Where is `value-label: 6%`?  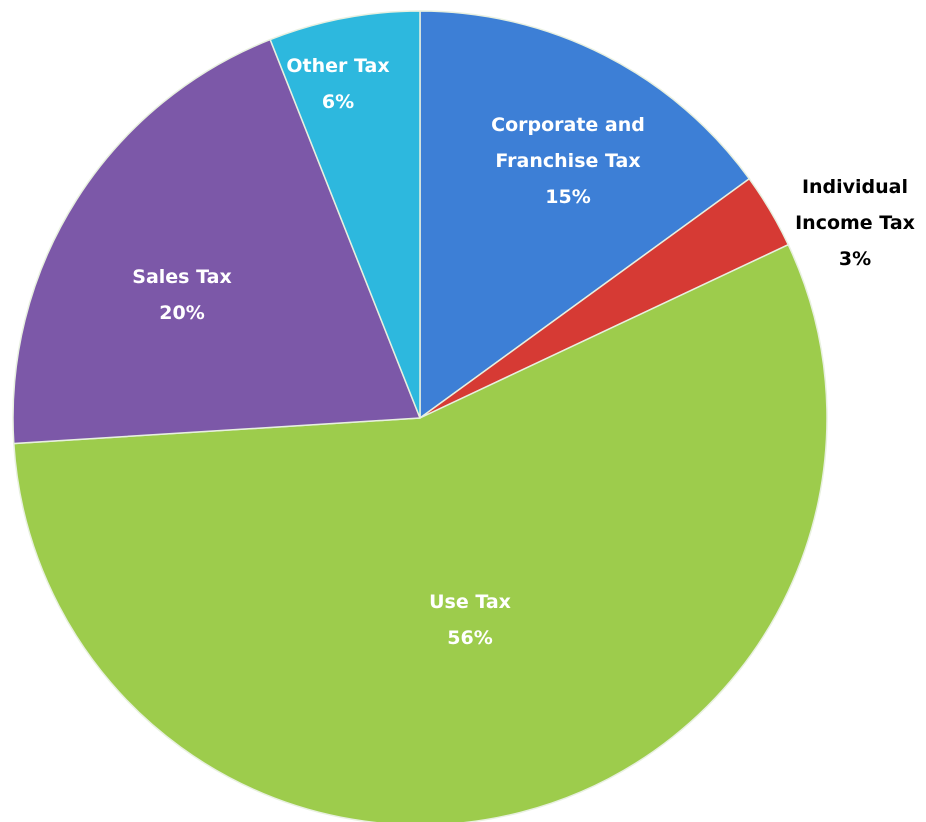
value-label: 6% is located at coordinates (338, 102).